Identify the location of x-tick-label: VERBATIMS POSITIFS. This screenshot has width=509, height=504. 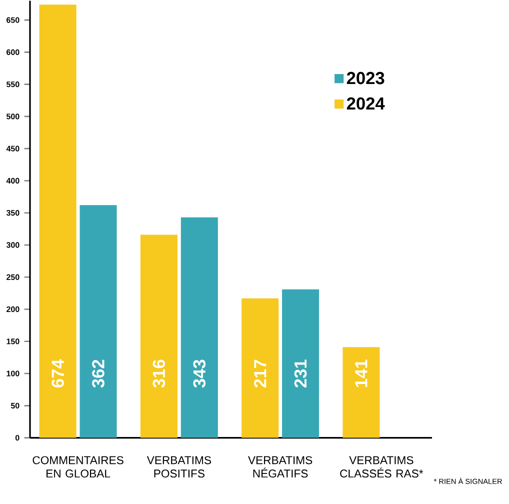
(178, 467).